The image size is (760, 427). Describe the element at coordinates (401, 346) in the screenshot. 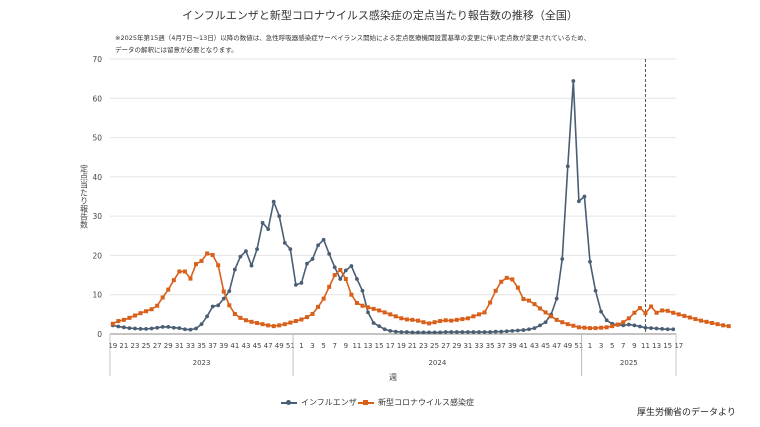

I see `x-tick-label: 19` at that location.